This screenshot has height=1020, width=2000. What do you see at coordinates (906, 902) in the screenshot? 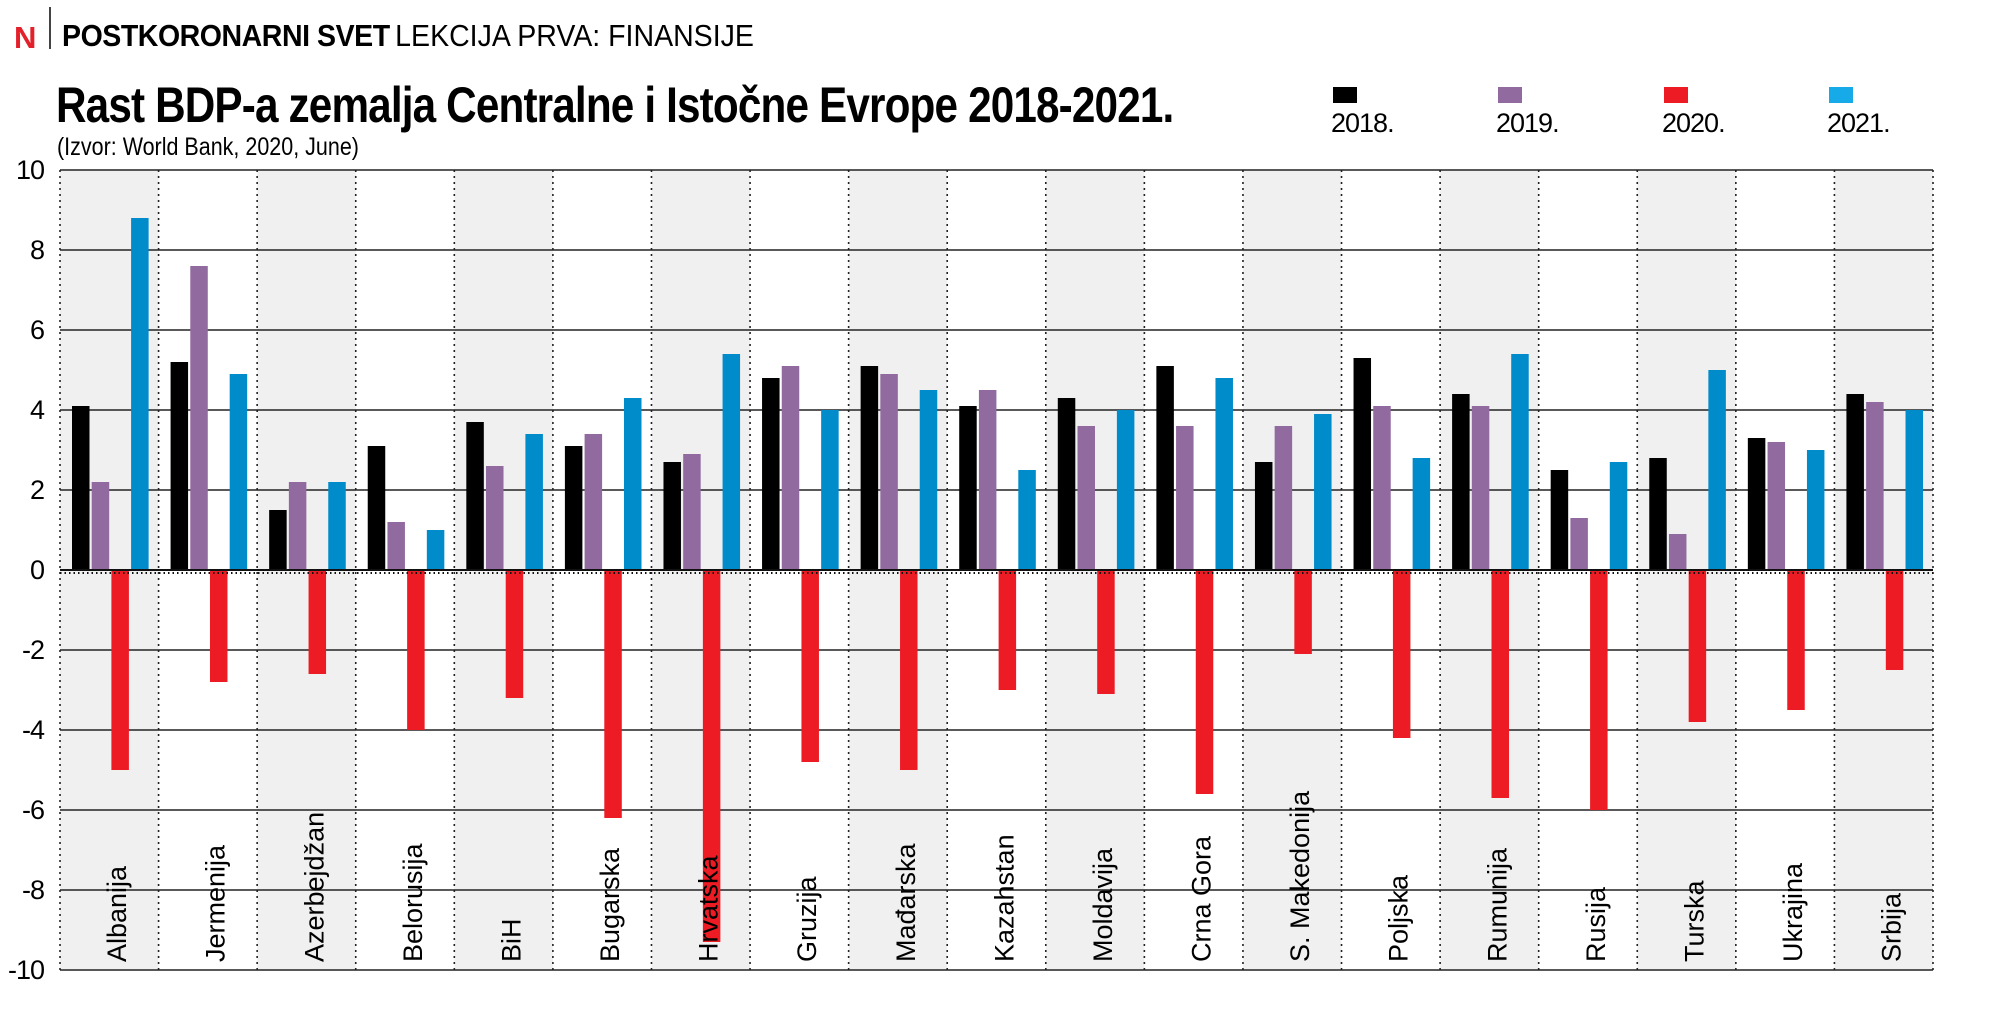
I see `x-label-ma-arska: Mađarska` at bounding box center [906, 902].